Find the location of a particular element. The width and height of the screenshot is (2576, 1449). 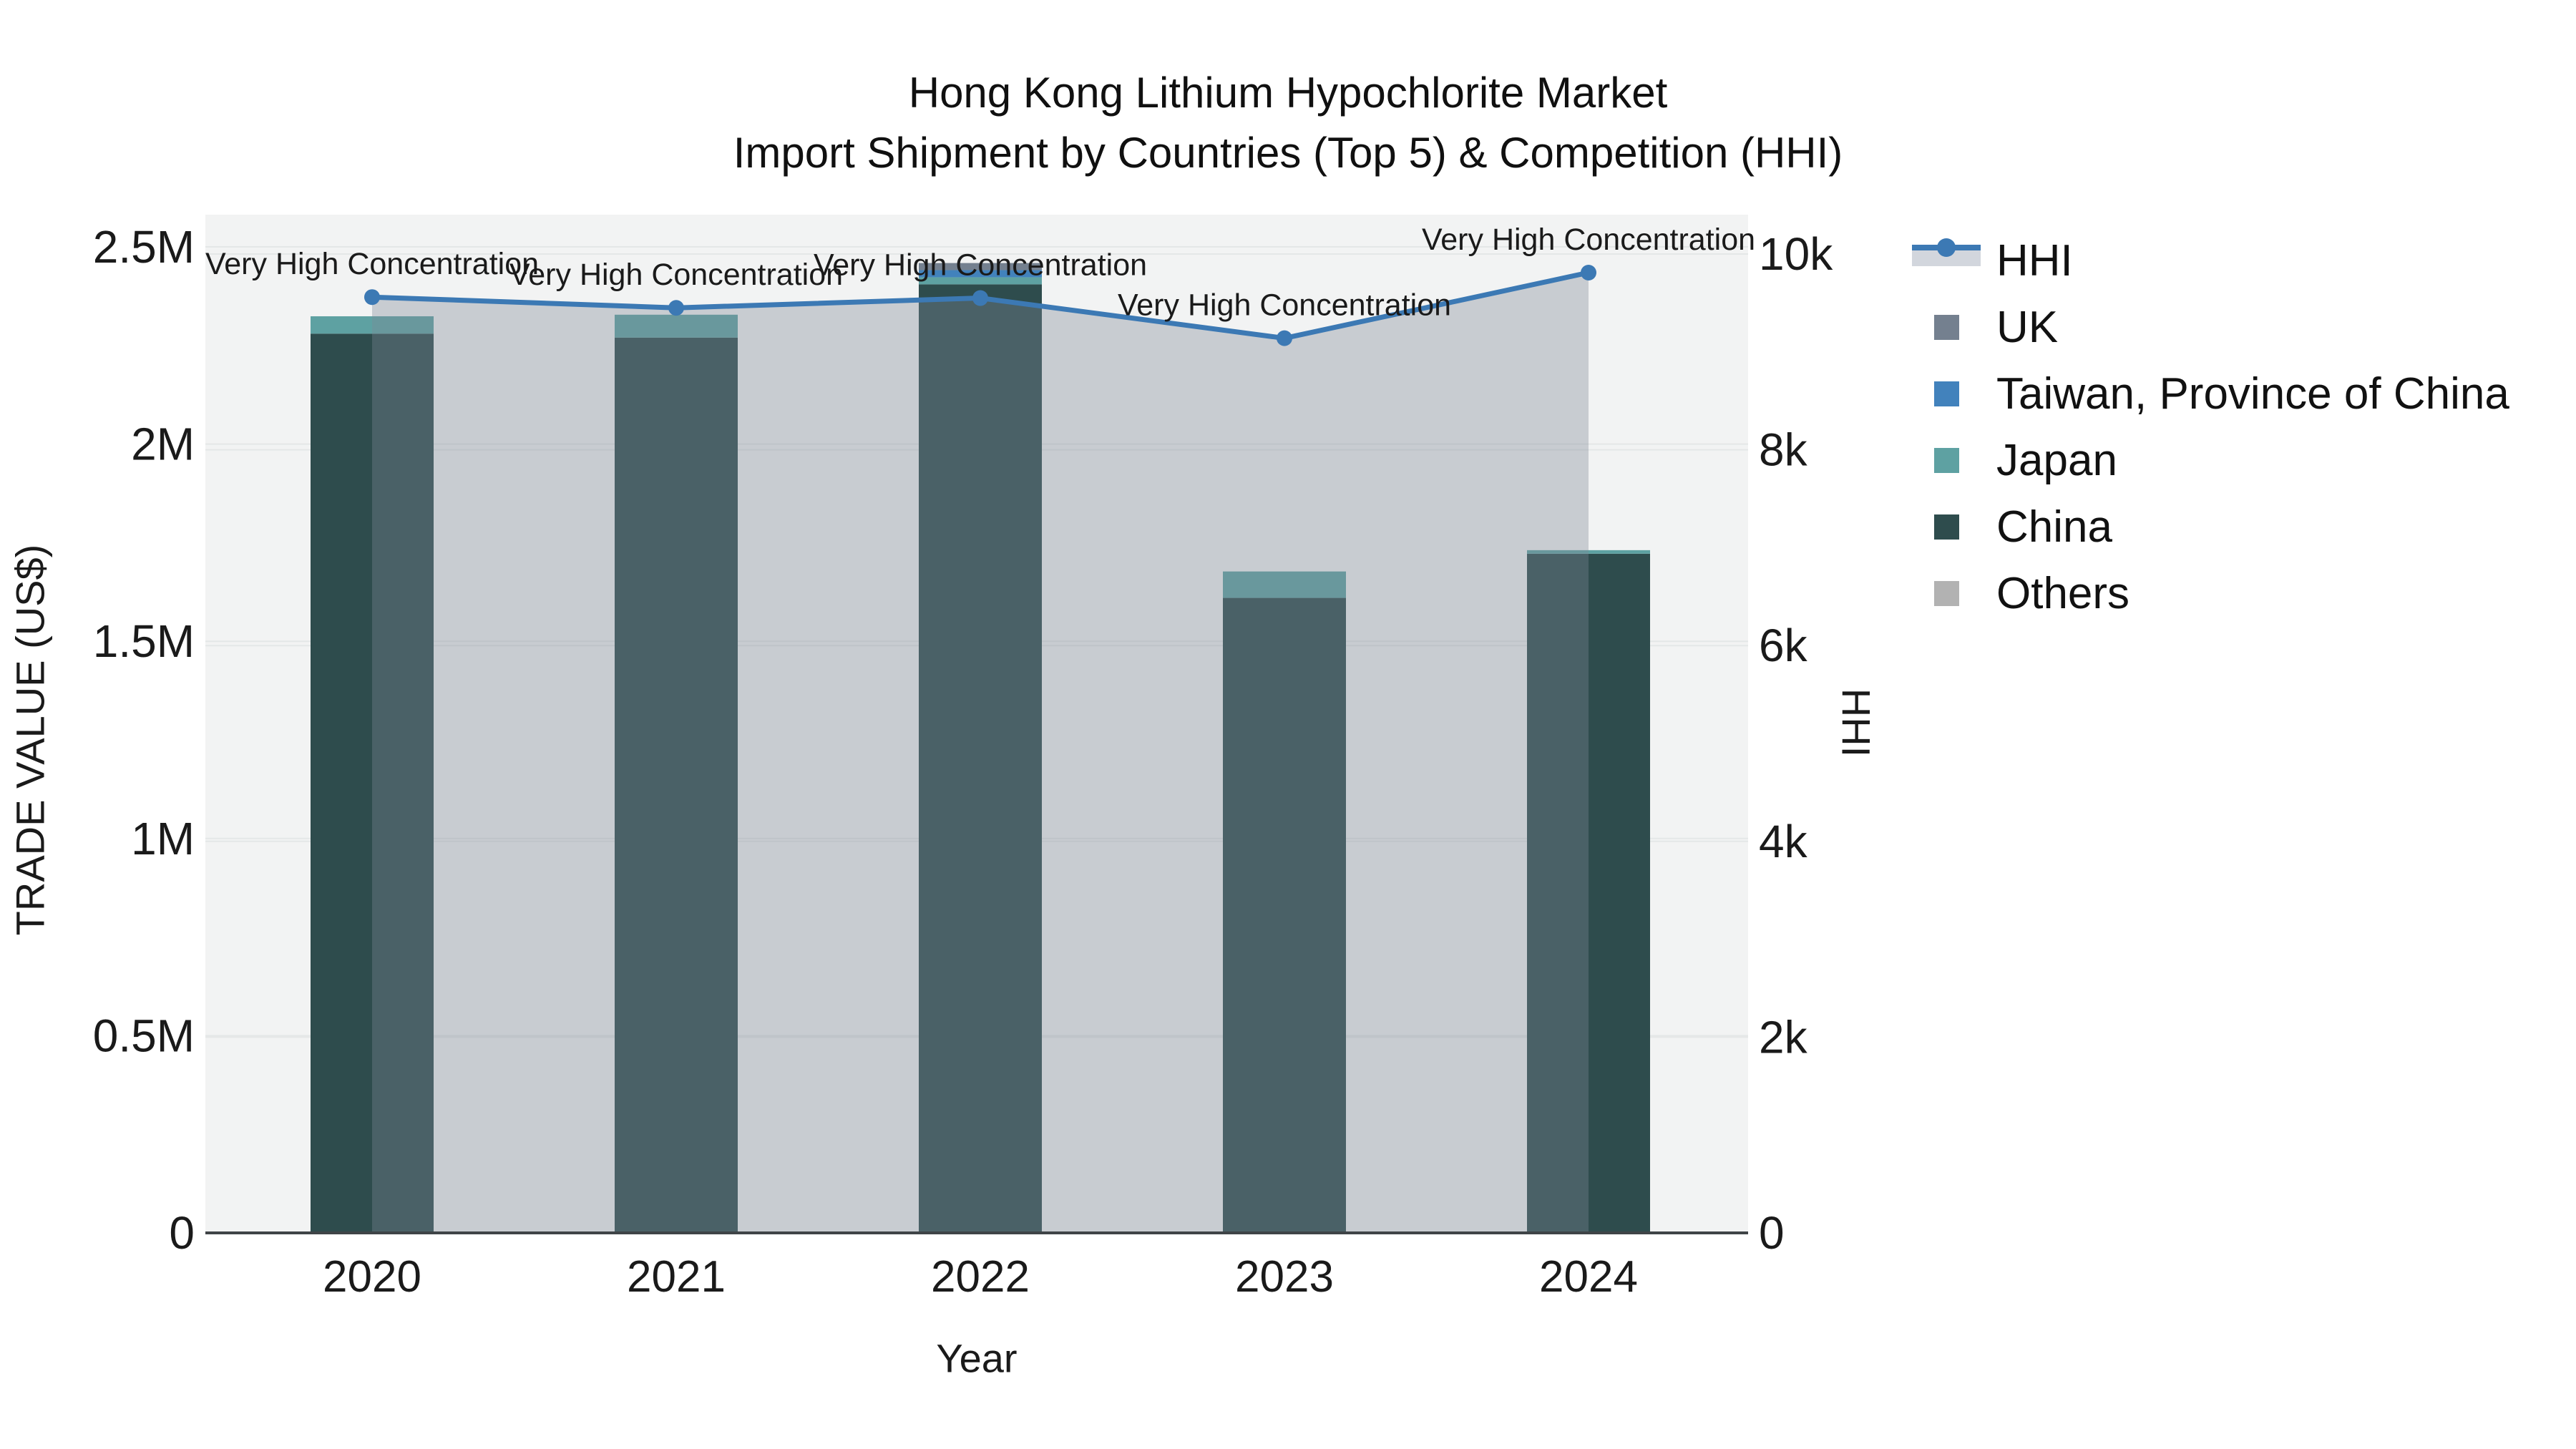

hhi-marker-2021 is located at coordinates (676, 308).